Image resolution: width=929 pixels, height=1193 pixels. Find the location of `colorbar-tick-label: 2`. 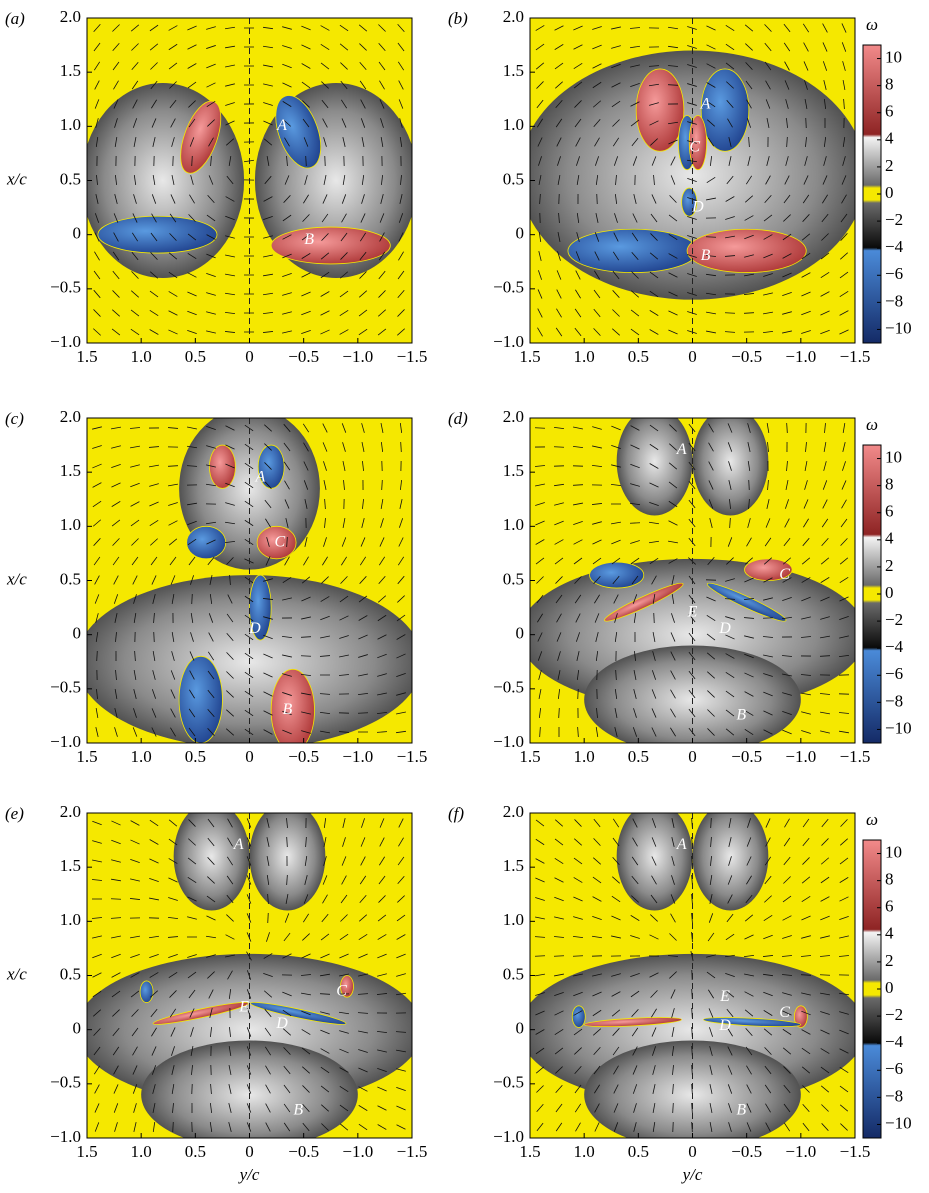

colorbar-tick-label: 2 is located at coordinates (889, 960).